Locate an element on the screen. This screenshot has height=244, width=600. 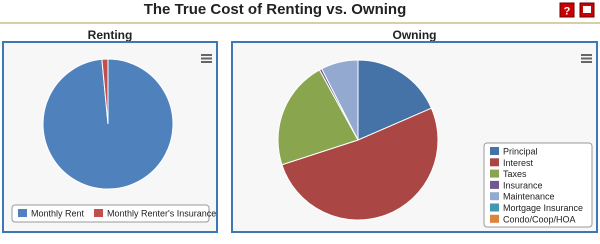
page-title: The True Cost of Renting vs. Owning is located at coordinates (275, 9).